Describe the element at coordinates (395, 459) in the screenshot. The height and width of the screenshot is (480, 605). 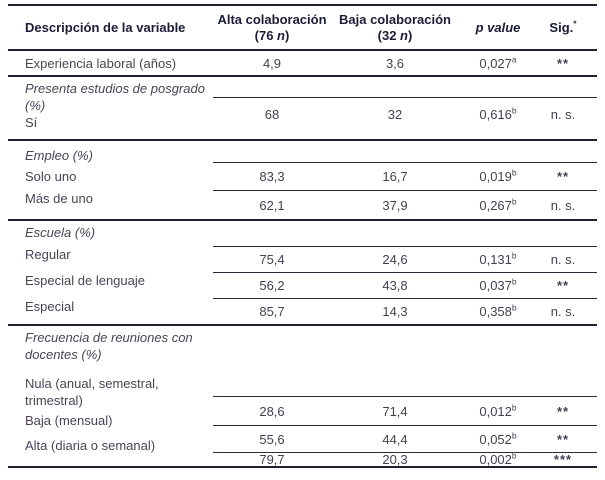
I see `cell-baja: 20,3` at that location.